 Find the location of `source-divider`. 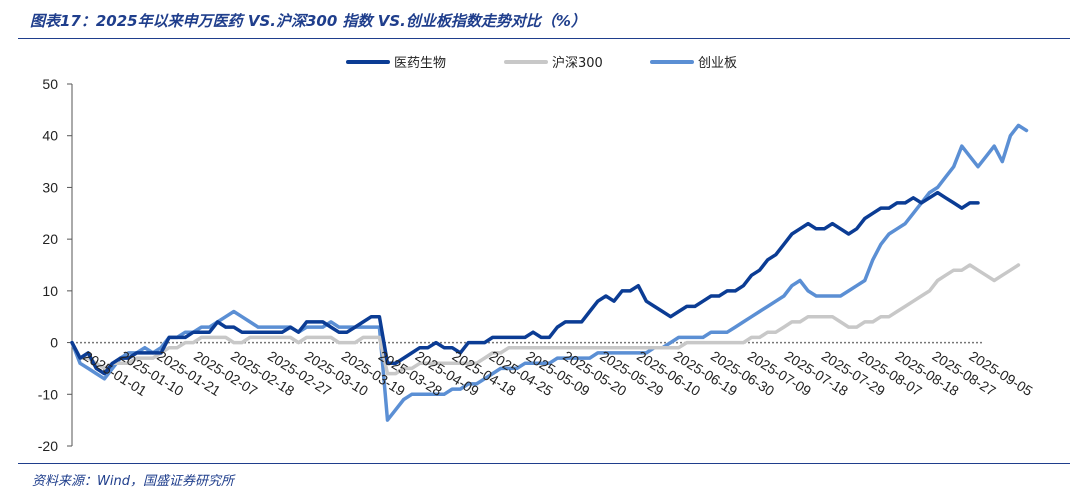

source-divider is located at coordinates (544, 463).